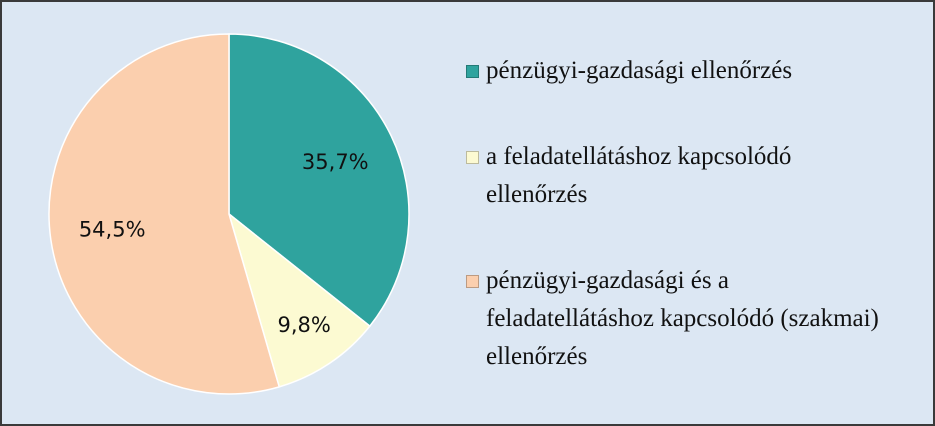 The height and width of the screenshot is (426, 935). What do you see at coordinates (335, 162) in the screenshot?
I see `value-label: 35,7%` at bounding box center [335, 162].